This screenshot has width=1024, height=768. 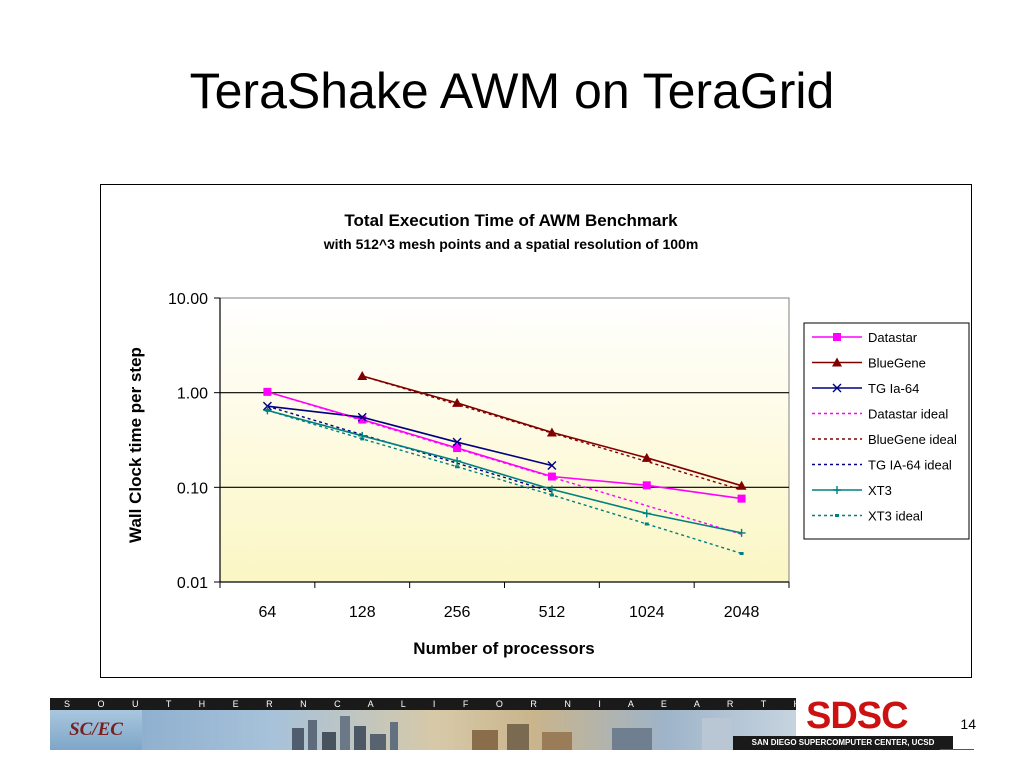 I want to click on page-number: 14, so click(x=968, y=724).